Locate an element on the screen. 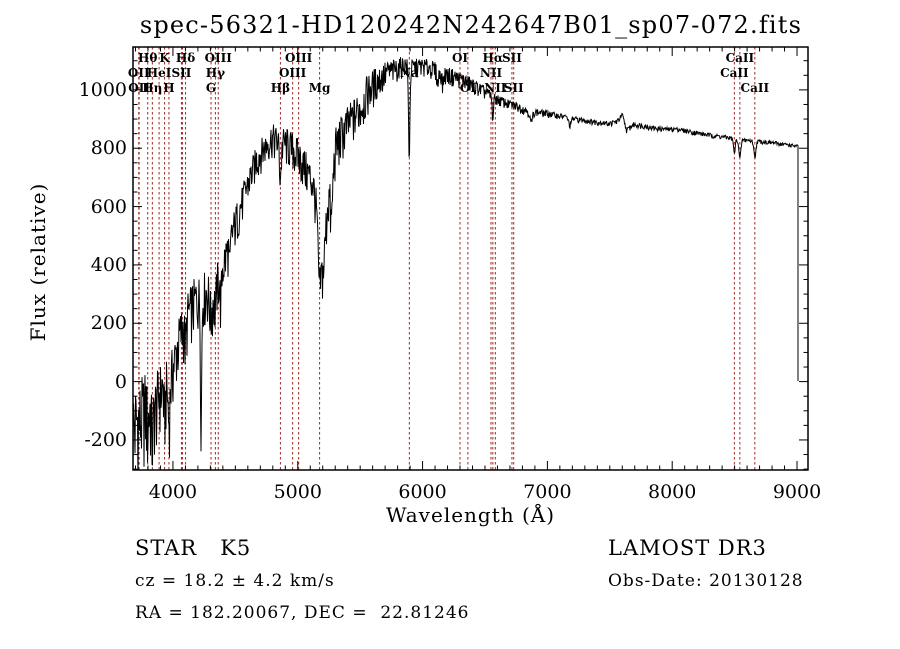 This screenshot has width=900, height=649. obs-date-label: Obs-Date: 20130128 is located at coordinates (706, 581).